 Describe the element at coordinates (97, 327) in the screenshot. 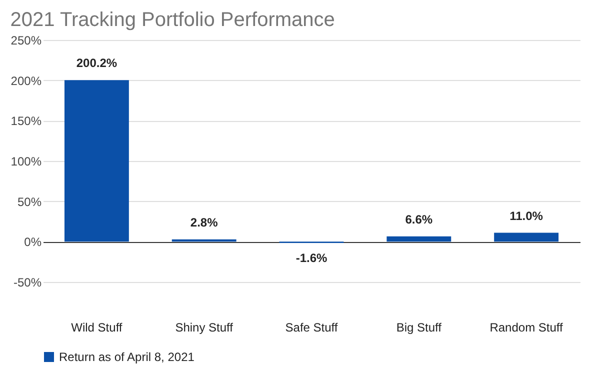

I see `x-tick-label: Wild Stuff` at that location.